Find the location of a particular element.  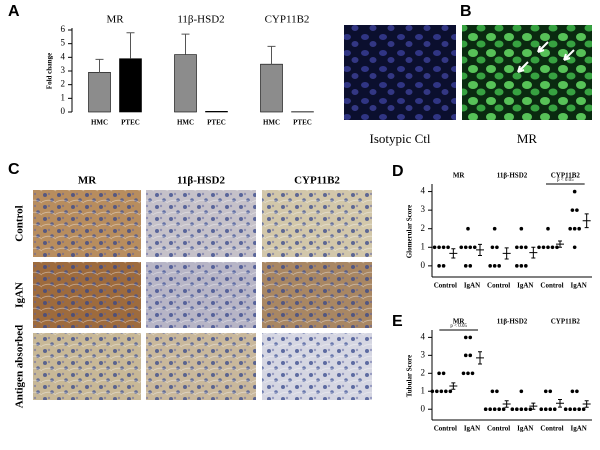

y-tick-label: 1 is located at coordinates (423, 246).